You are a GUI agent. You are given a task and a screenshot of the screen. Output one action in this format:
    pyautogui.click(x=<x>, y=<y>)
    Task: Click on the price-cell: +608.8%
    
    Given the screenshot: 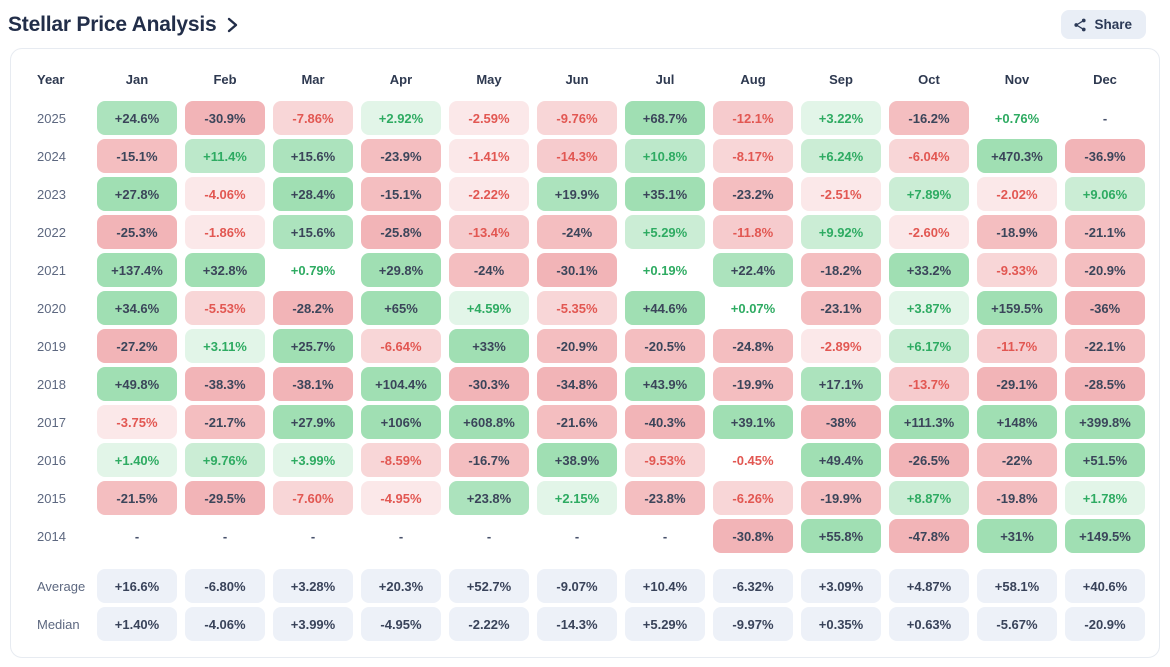 What is the action you would take?
    pyautogui.click(x=489, y=422)
    